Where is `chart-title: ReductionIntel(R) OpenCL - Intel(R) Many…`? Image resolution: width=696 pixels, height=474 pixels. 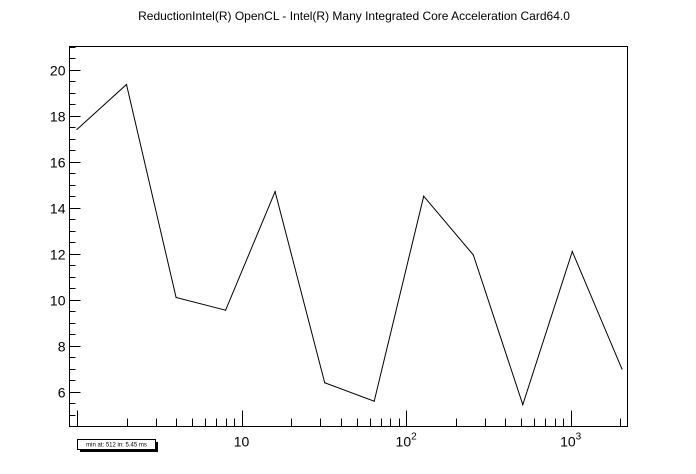 chart-title: ReductionIntel(R) OpenCL - Intel(R) Many… is located at coordinates (354, 16).